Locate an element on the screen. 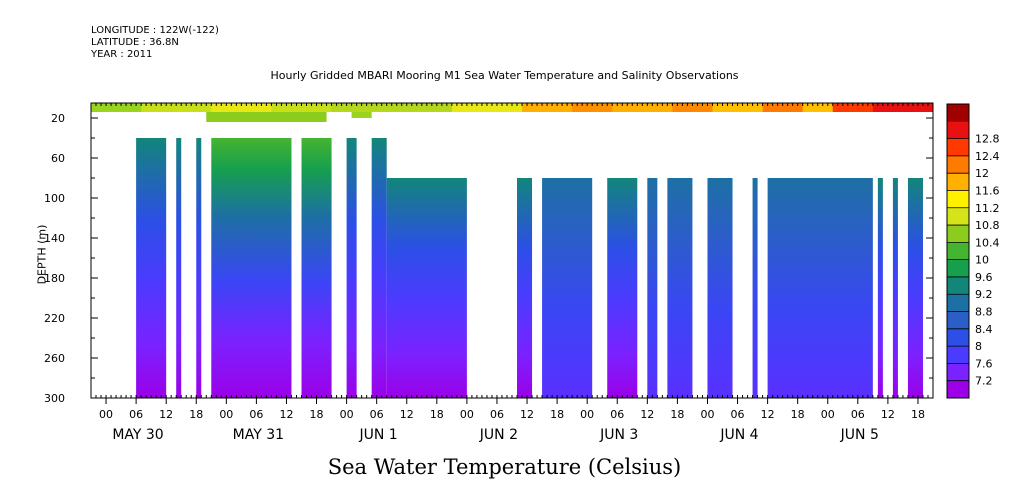 This screenshot has height=504, width=1009. x-day-label: JUN 2 is located at coordinates (498, 435).